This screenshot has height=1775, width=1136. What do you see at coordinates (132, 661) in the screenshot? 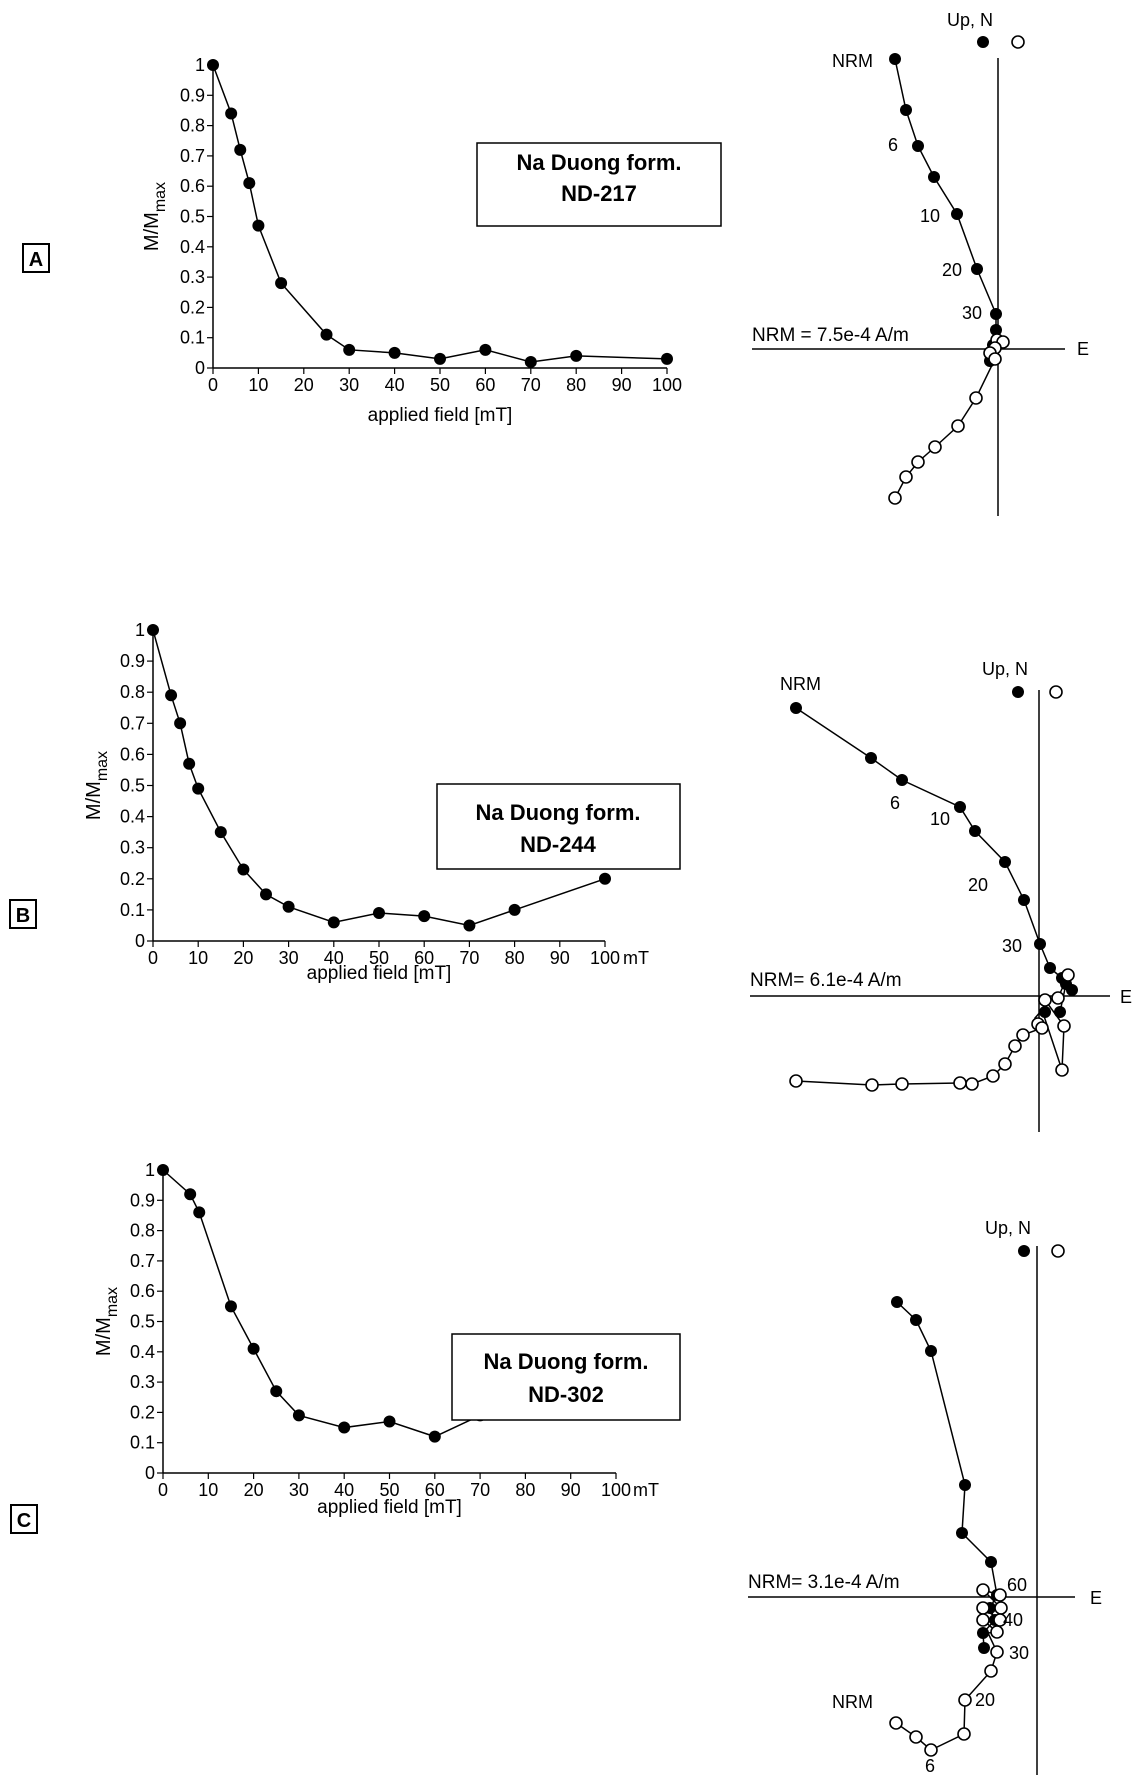
I see `y-tick-label: 0.9` at bounding box center [132, 661].